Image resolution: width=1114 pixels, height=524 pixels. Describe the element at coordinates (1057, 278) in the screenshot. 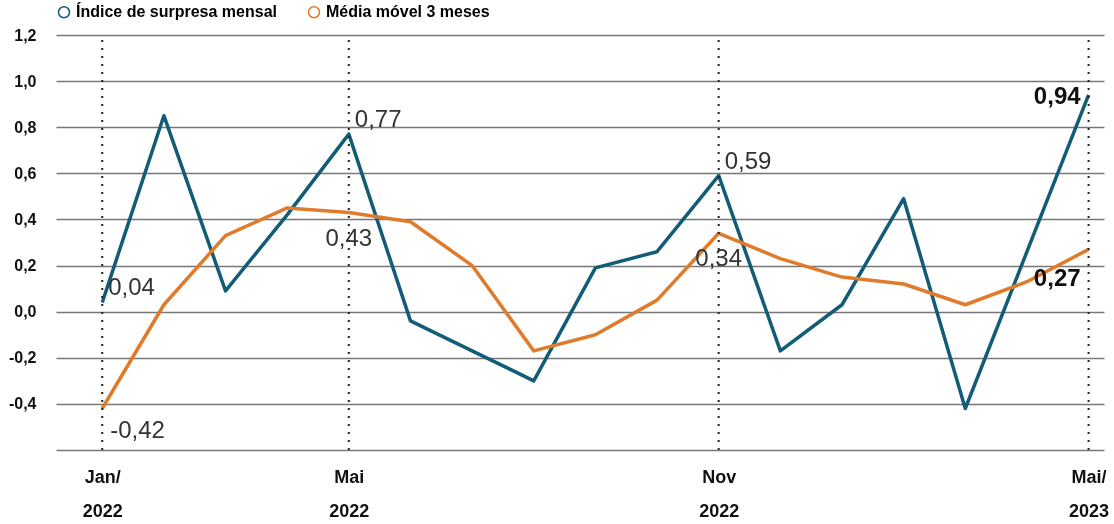

I see `data-label: 0,27` at that location.